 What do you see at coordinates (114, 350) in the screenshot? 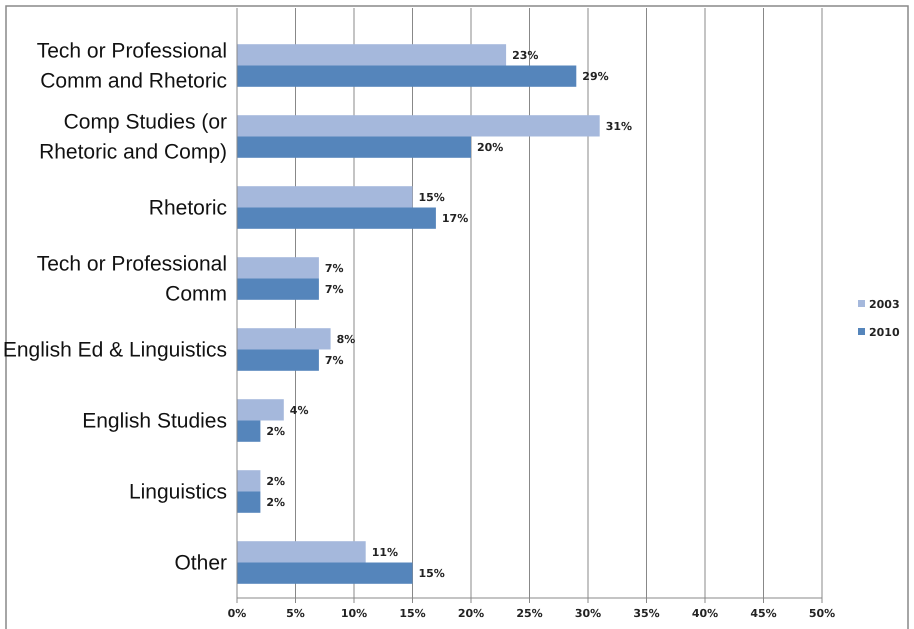
I see `y-tick-label: English Ed & Linguistics` at bounding box center [114, 350].